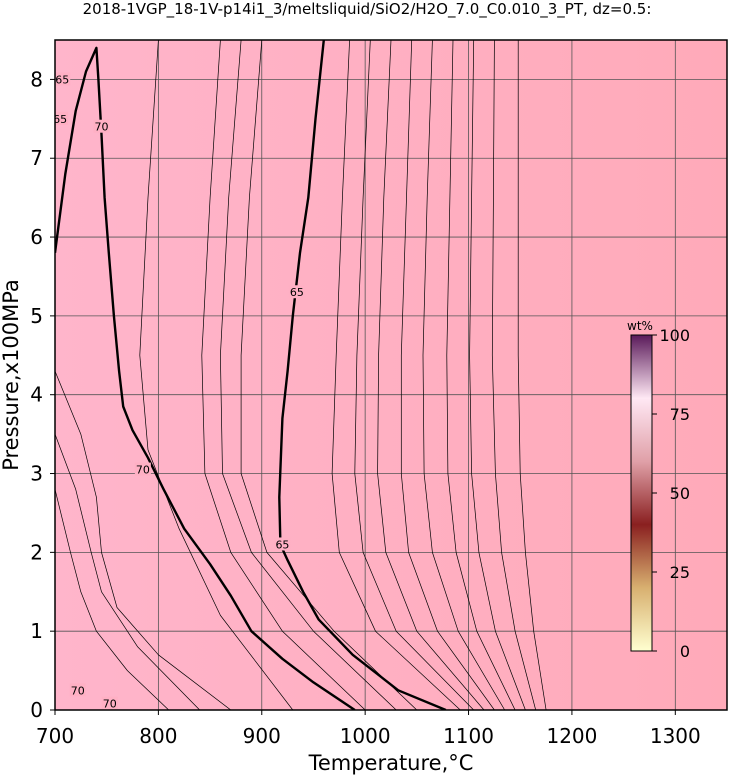  What do you see at coordinates (55, 736) in the screenshot?
I see `x-tick-label: 700` at bounding box center [55, 736].